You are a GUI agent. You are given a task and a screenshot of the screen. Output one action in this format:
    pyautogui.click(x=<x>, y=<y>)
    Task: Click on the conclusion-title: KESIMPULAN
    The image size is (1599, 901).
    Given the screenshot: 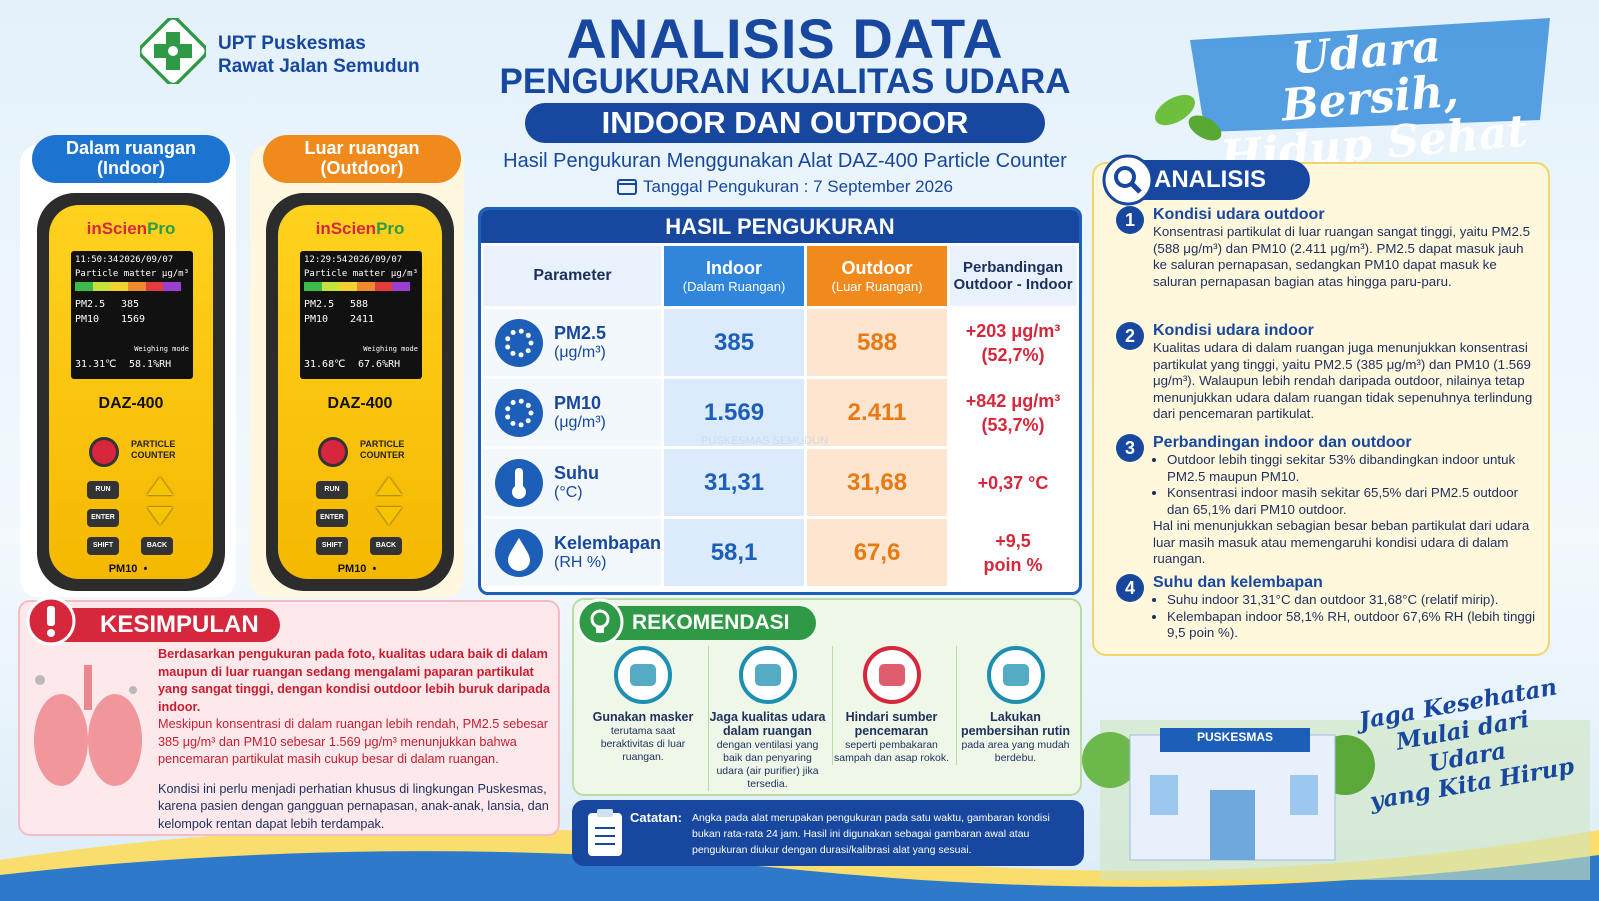 What is the action you would take?
    pyautogui.click(x=164, y=625)
    